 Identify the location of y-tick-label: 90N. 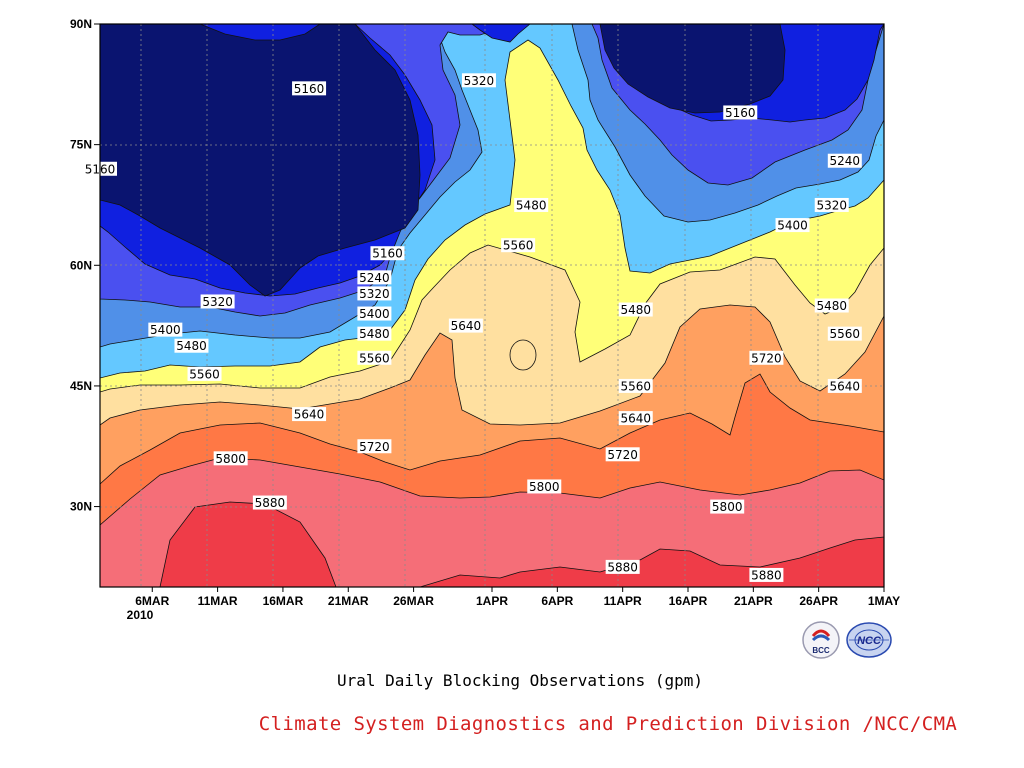
(81, 24).